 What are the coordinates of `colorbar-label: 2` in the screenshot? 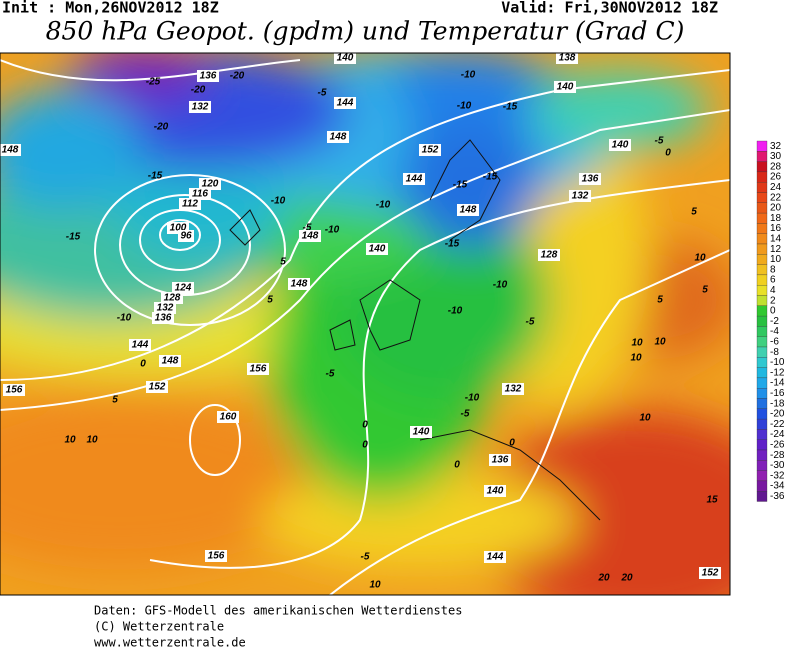 It's located at (773, 300).